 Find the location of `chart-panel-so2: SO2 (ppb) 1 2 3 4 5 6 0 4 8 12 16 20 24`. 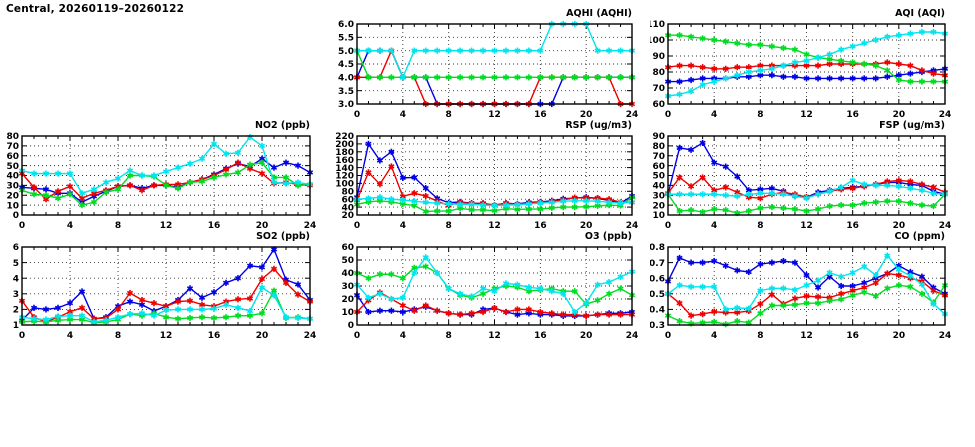

chart-panel-so2: SO2 (ppb) 1 2 3 4 5 6 0 4 8 12 16 20 24 is located at coordinates (171, 284).